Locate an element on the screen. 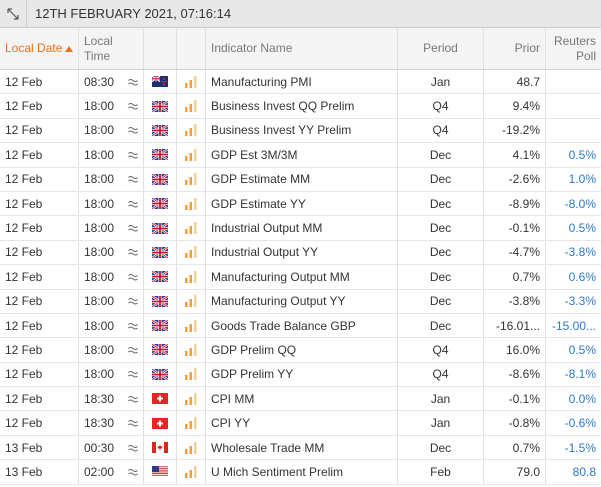  indicator-cell-text: Business Invest YY Prelim is located at coordinates (281, 130).